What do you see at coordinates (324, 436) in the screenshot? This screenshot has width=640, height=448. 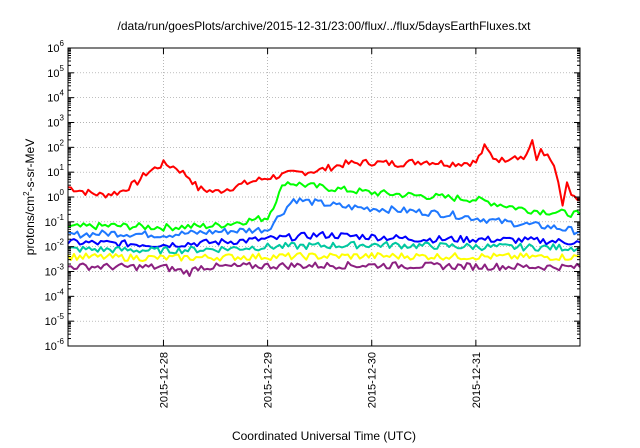 I see `x-axis-label: Coordinated Universal Time (UTC)` at bounding box center [324, 436].